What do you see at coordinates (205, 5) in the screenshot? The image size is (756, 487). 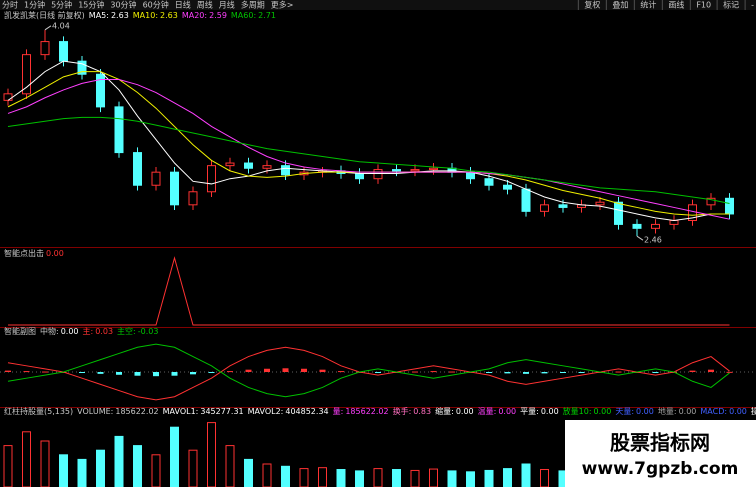 I see `period-tab: 周线` at bounding box center [205, 5].